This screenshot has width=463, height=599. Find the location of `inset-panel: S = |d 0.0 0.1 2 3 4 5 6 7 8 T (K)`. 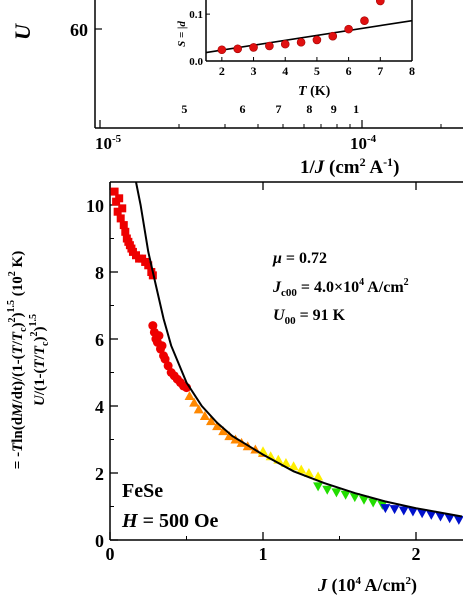

inset-panel: S = |d 0.0 0.1 2 3 4 5 6 7 8 T (K) is located at coordinates (291, 49).